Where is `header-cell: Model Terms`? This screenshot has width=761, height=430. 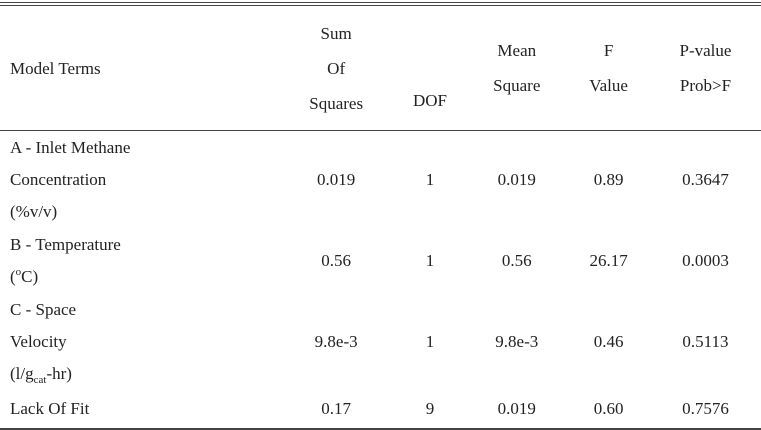
header-cell: Model Terms is located at coordinates (139, 67).